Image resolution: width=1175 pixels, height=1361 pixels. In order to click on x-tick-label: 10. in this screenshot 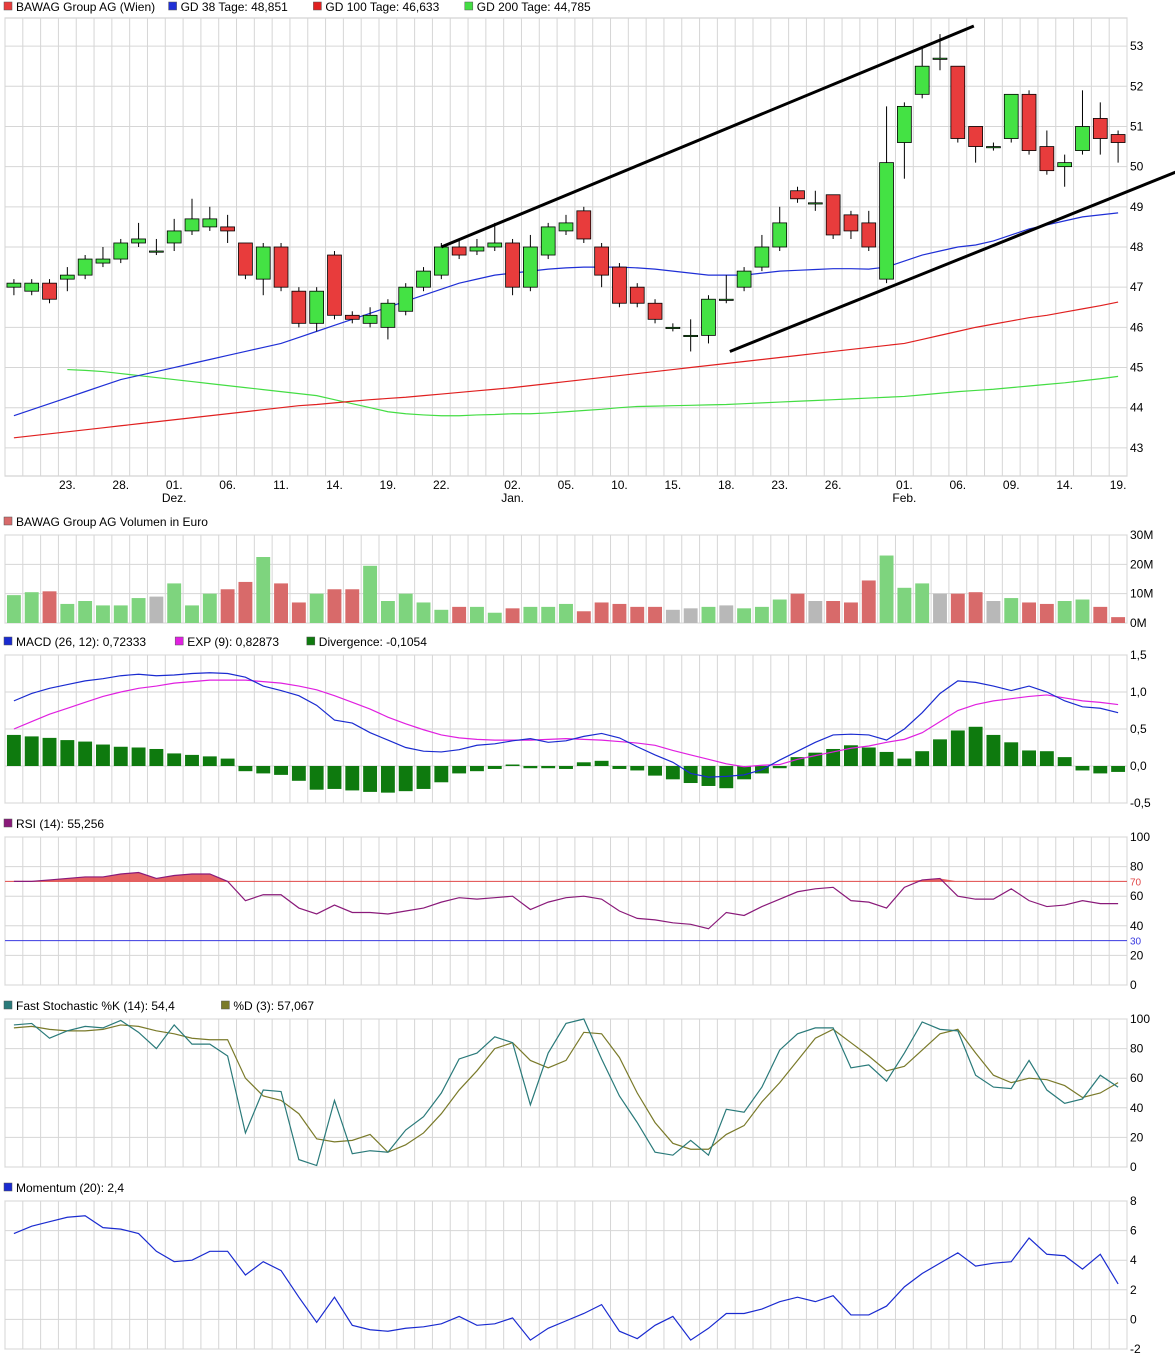, I will do `click(619, 485)`.